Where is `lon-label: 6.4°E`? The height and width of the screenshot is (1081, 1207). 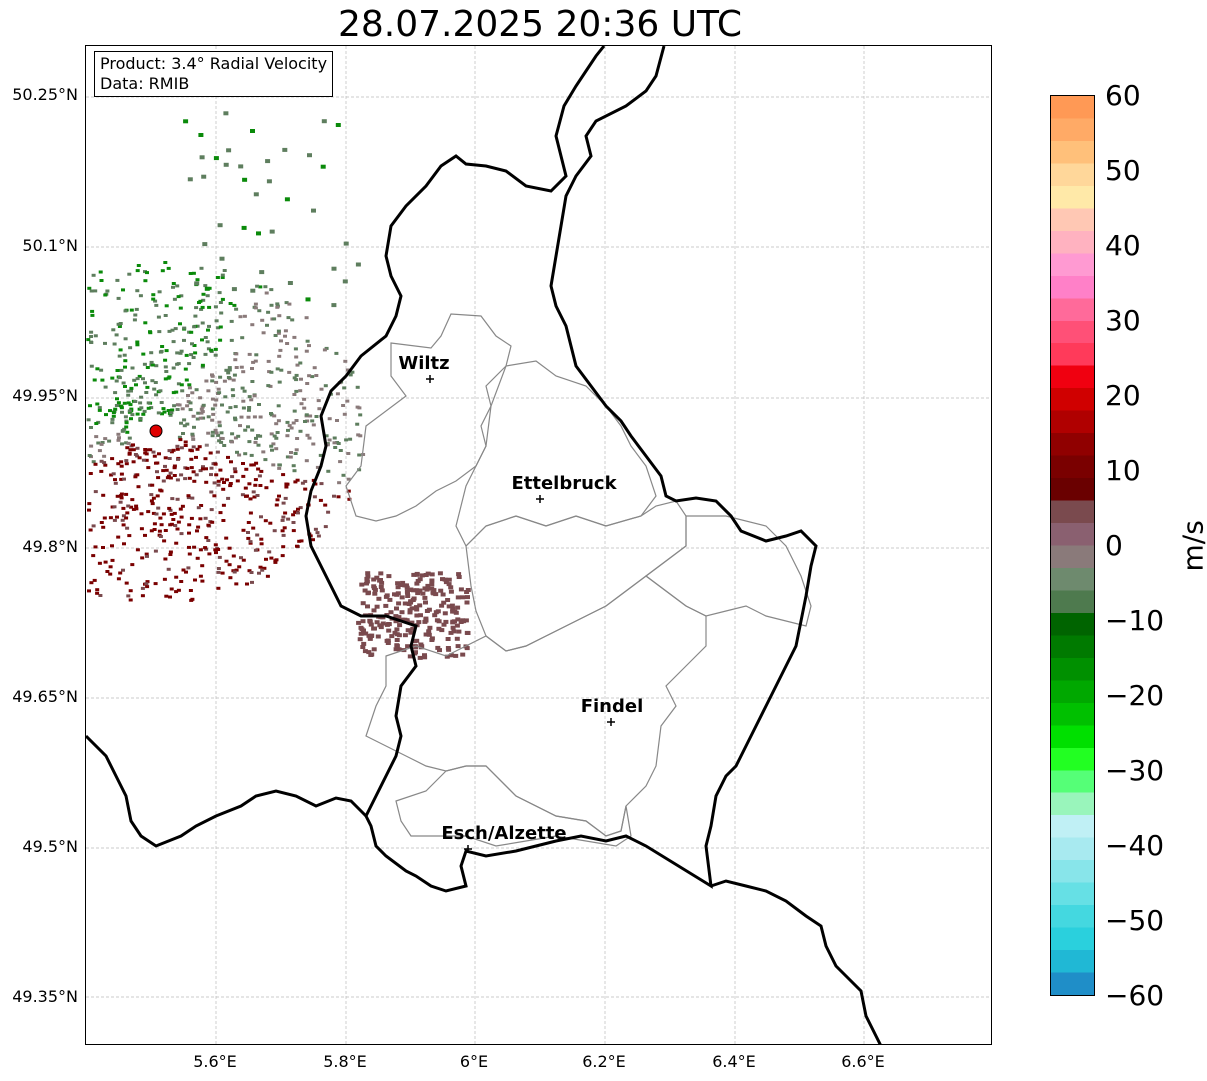
lon-label: 6.4°E is located at coordinates (734, 1061).